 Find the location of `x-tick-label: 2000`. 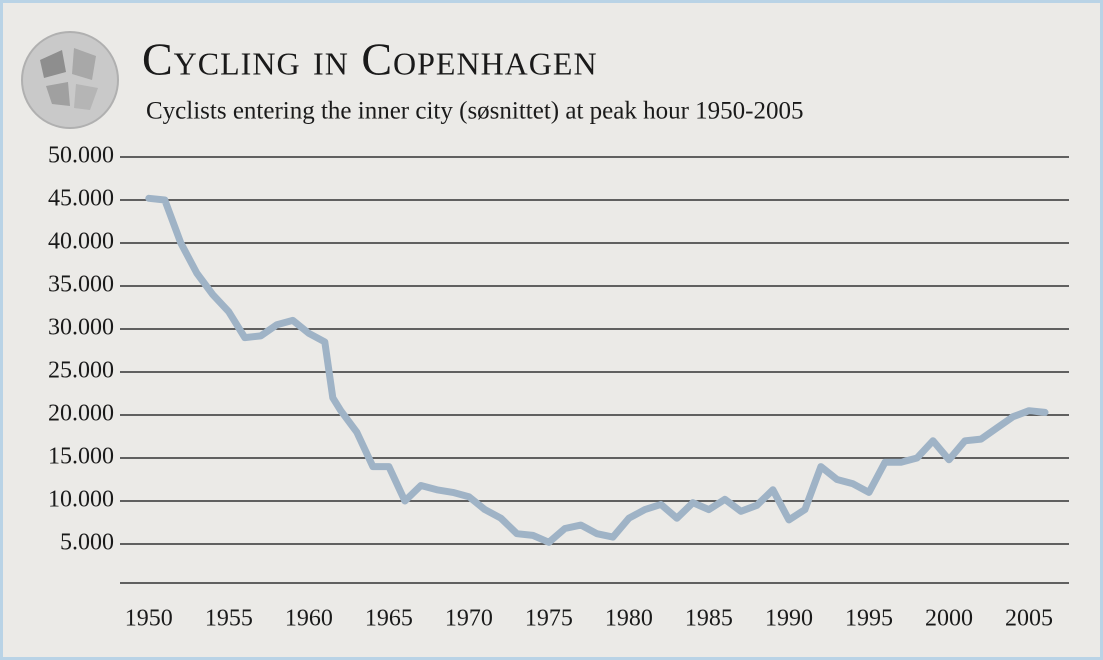

x-tick-label: 2000 is located at coordinates (949, 619).